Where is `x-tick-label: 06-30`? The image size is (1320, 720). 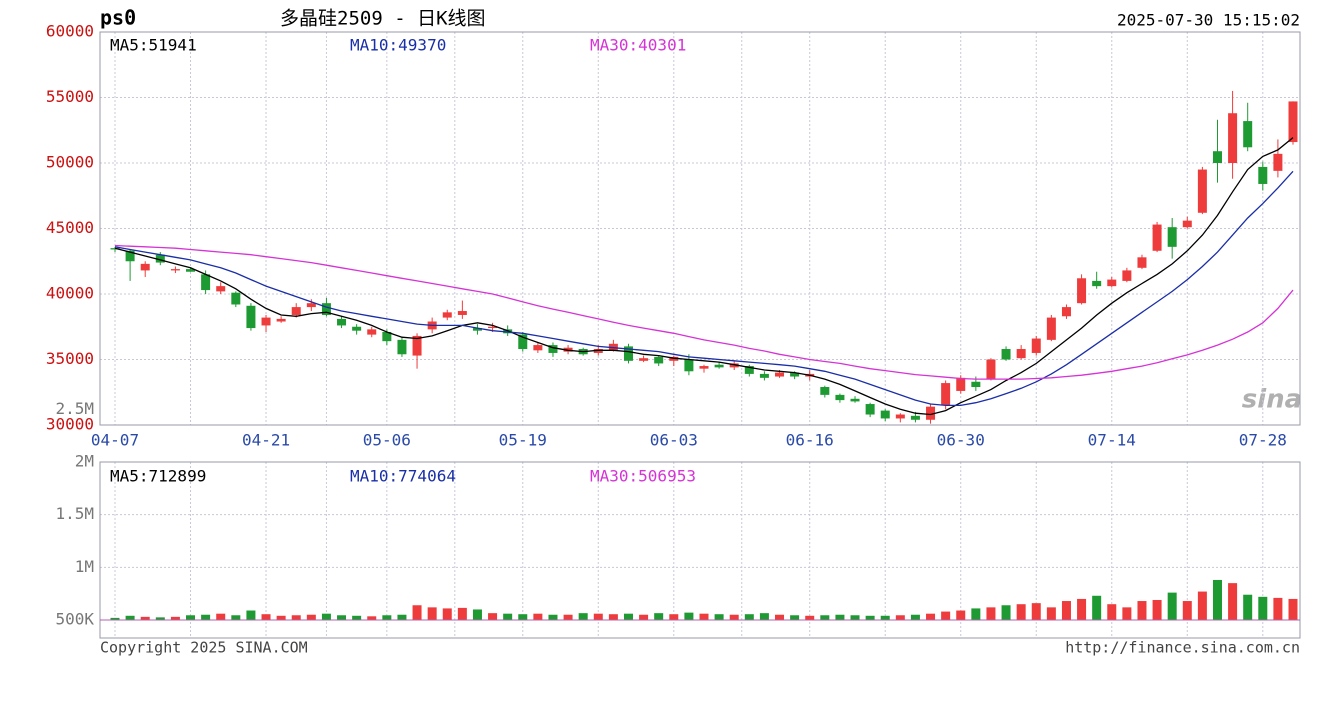
x-tick-label: 06-30 is located at coordinates (961, 440).